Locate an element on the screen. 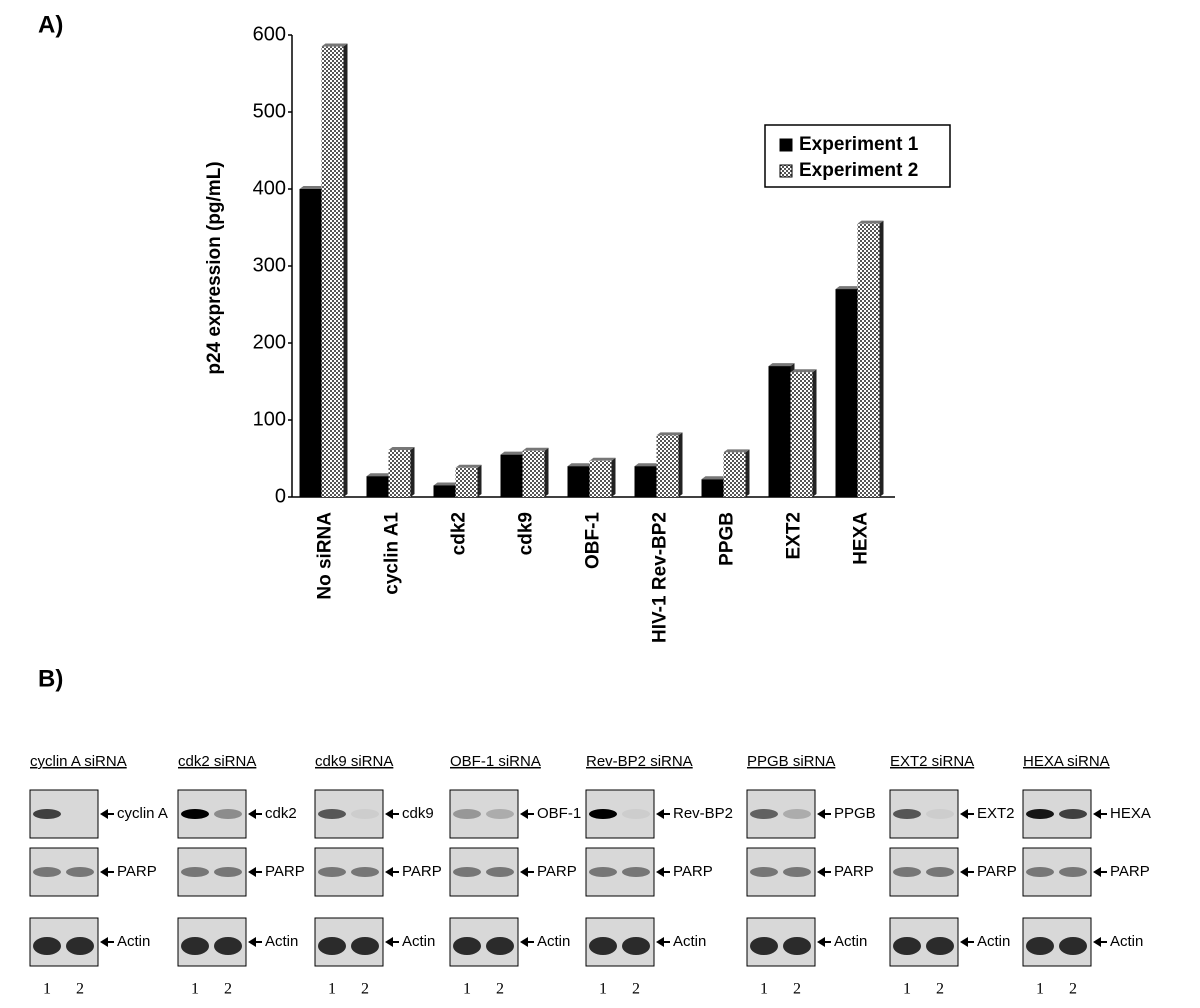 Image resolution: width=1200 pixels, height=1008 pixels. x-tick-label: OBF-1 is located at coordinates (593, 540).